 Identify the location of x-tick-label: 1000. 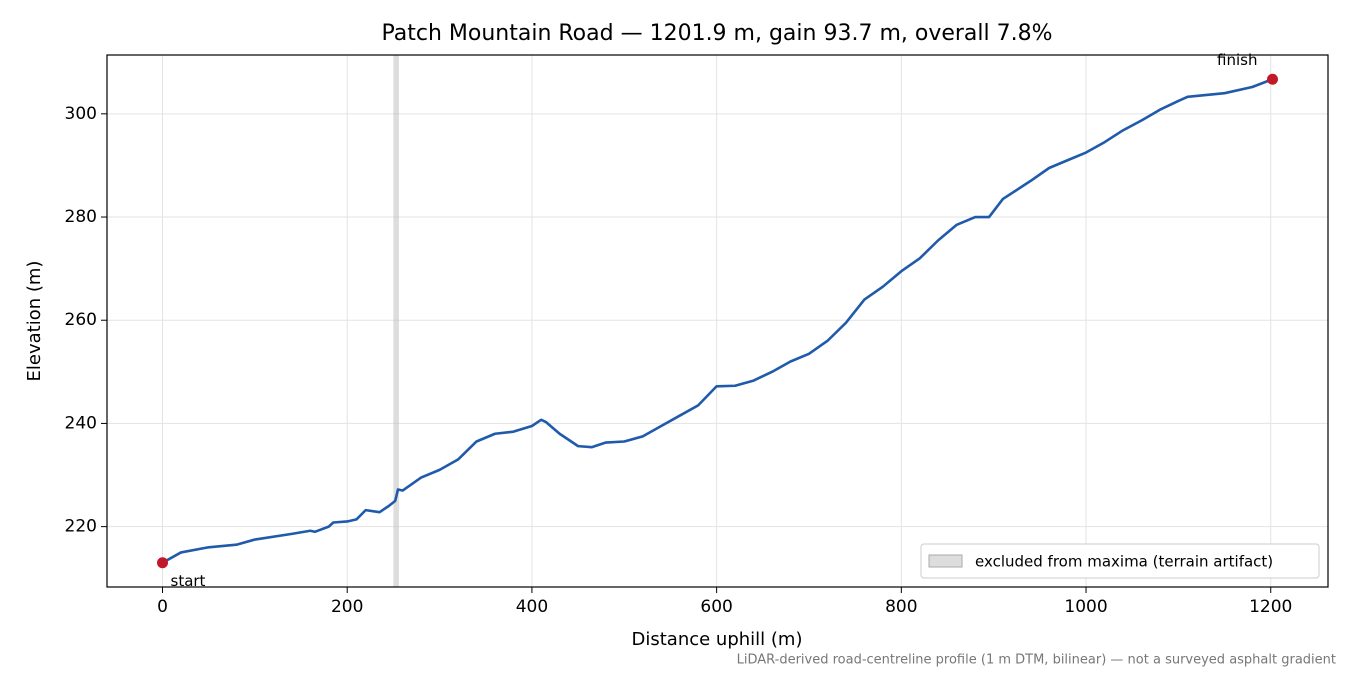
(1085, 607).